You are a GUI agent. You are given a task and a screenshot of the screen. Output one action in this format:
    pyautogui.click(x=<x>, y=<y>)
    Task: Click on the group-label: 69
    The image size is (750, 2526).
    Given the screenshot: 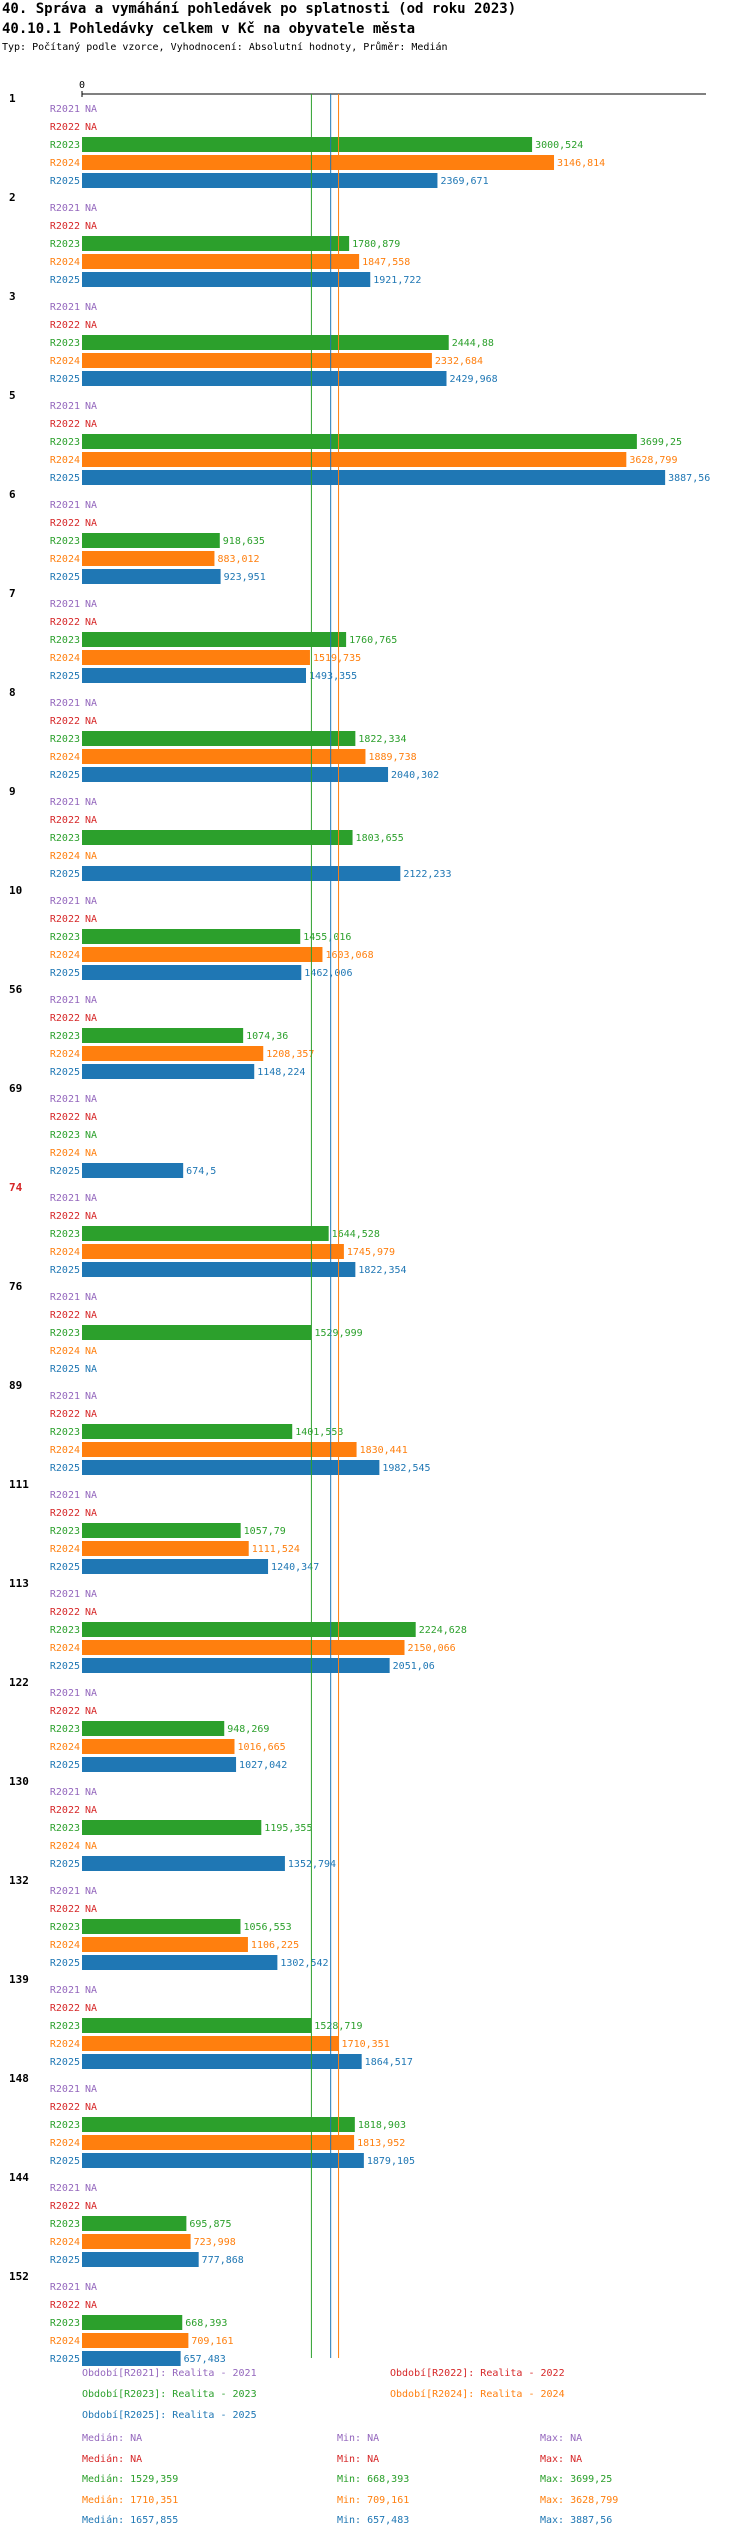 What is the action you would take?
    pyautogui.click(x=15, y=1088)
    